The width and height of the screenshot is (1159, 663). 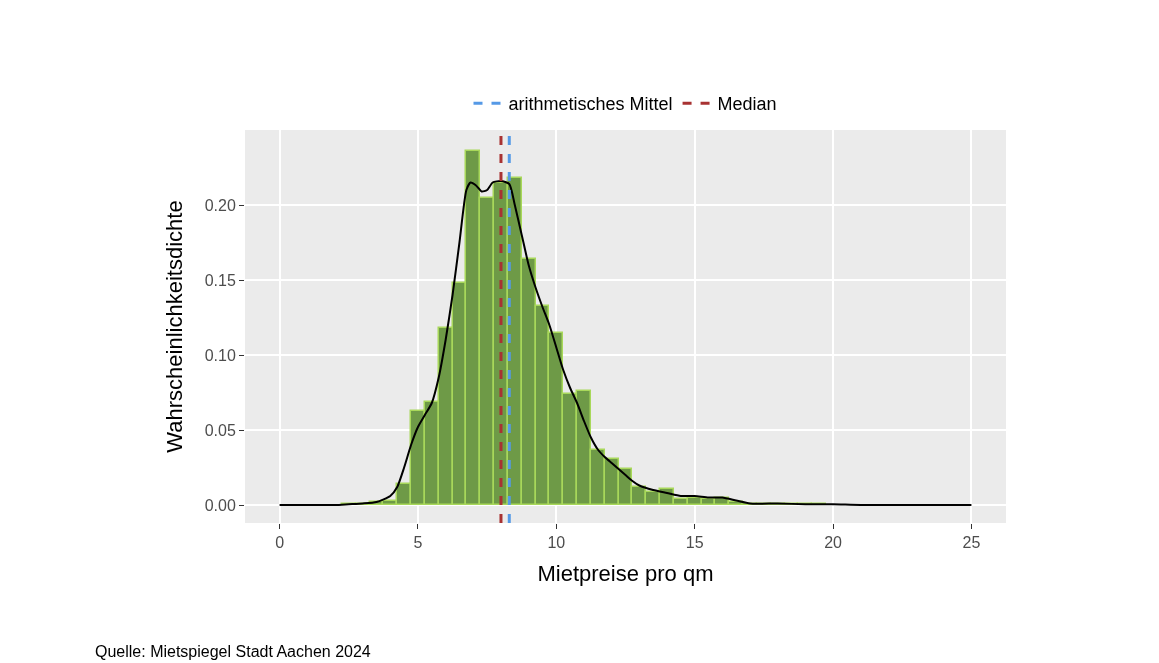 I want to click on x-tick-label: 5, so click(x=418, y=543).